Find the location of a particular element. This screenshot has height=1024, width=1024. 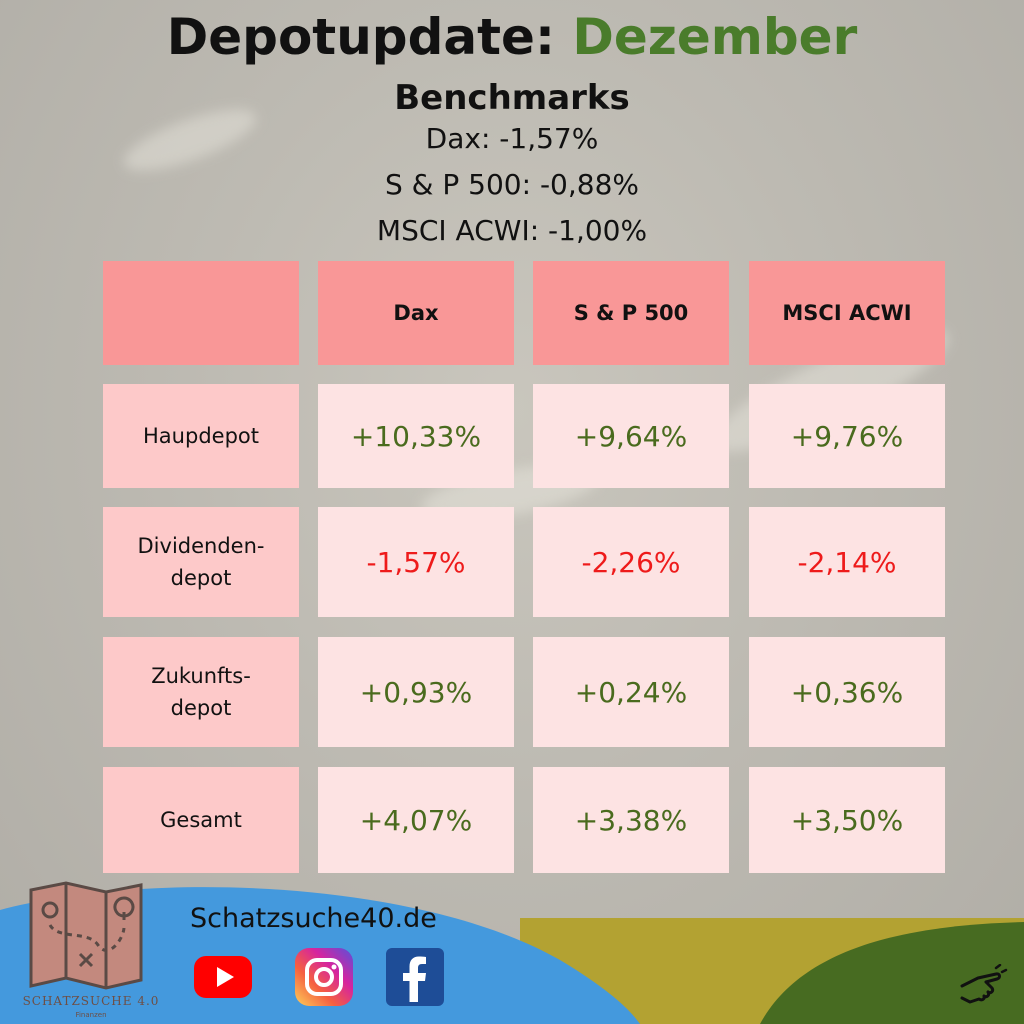

page-title: Depotupdate: Dezember is located at coordinates (512, 37).